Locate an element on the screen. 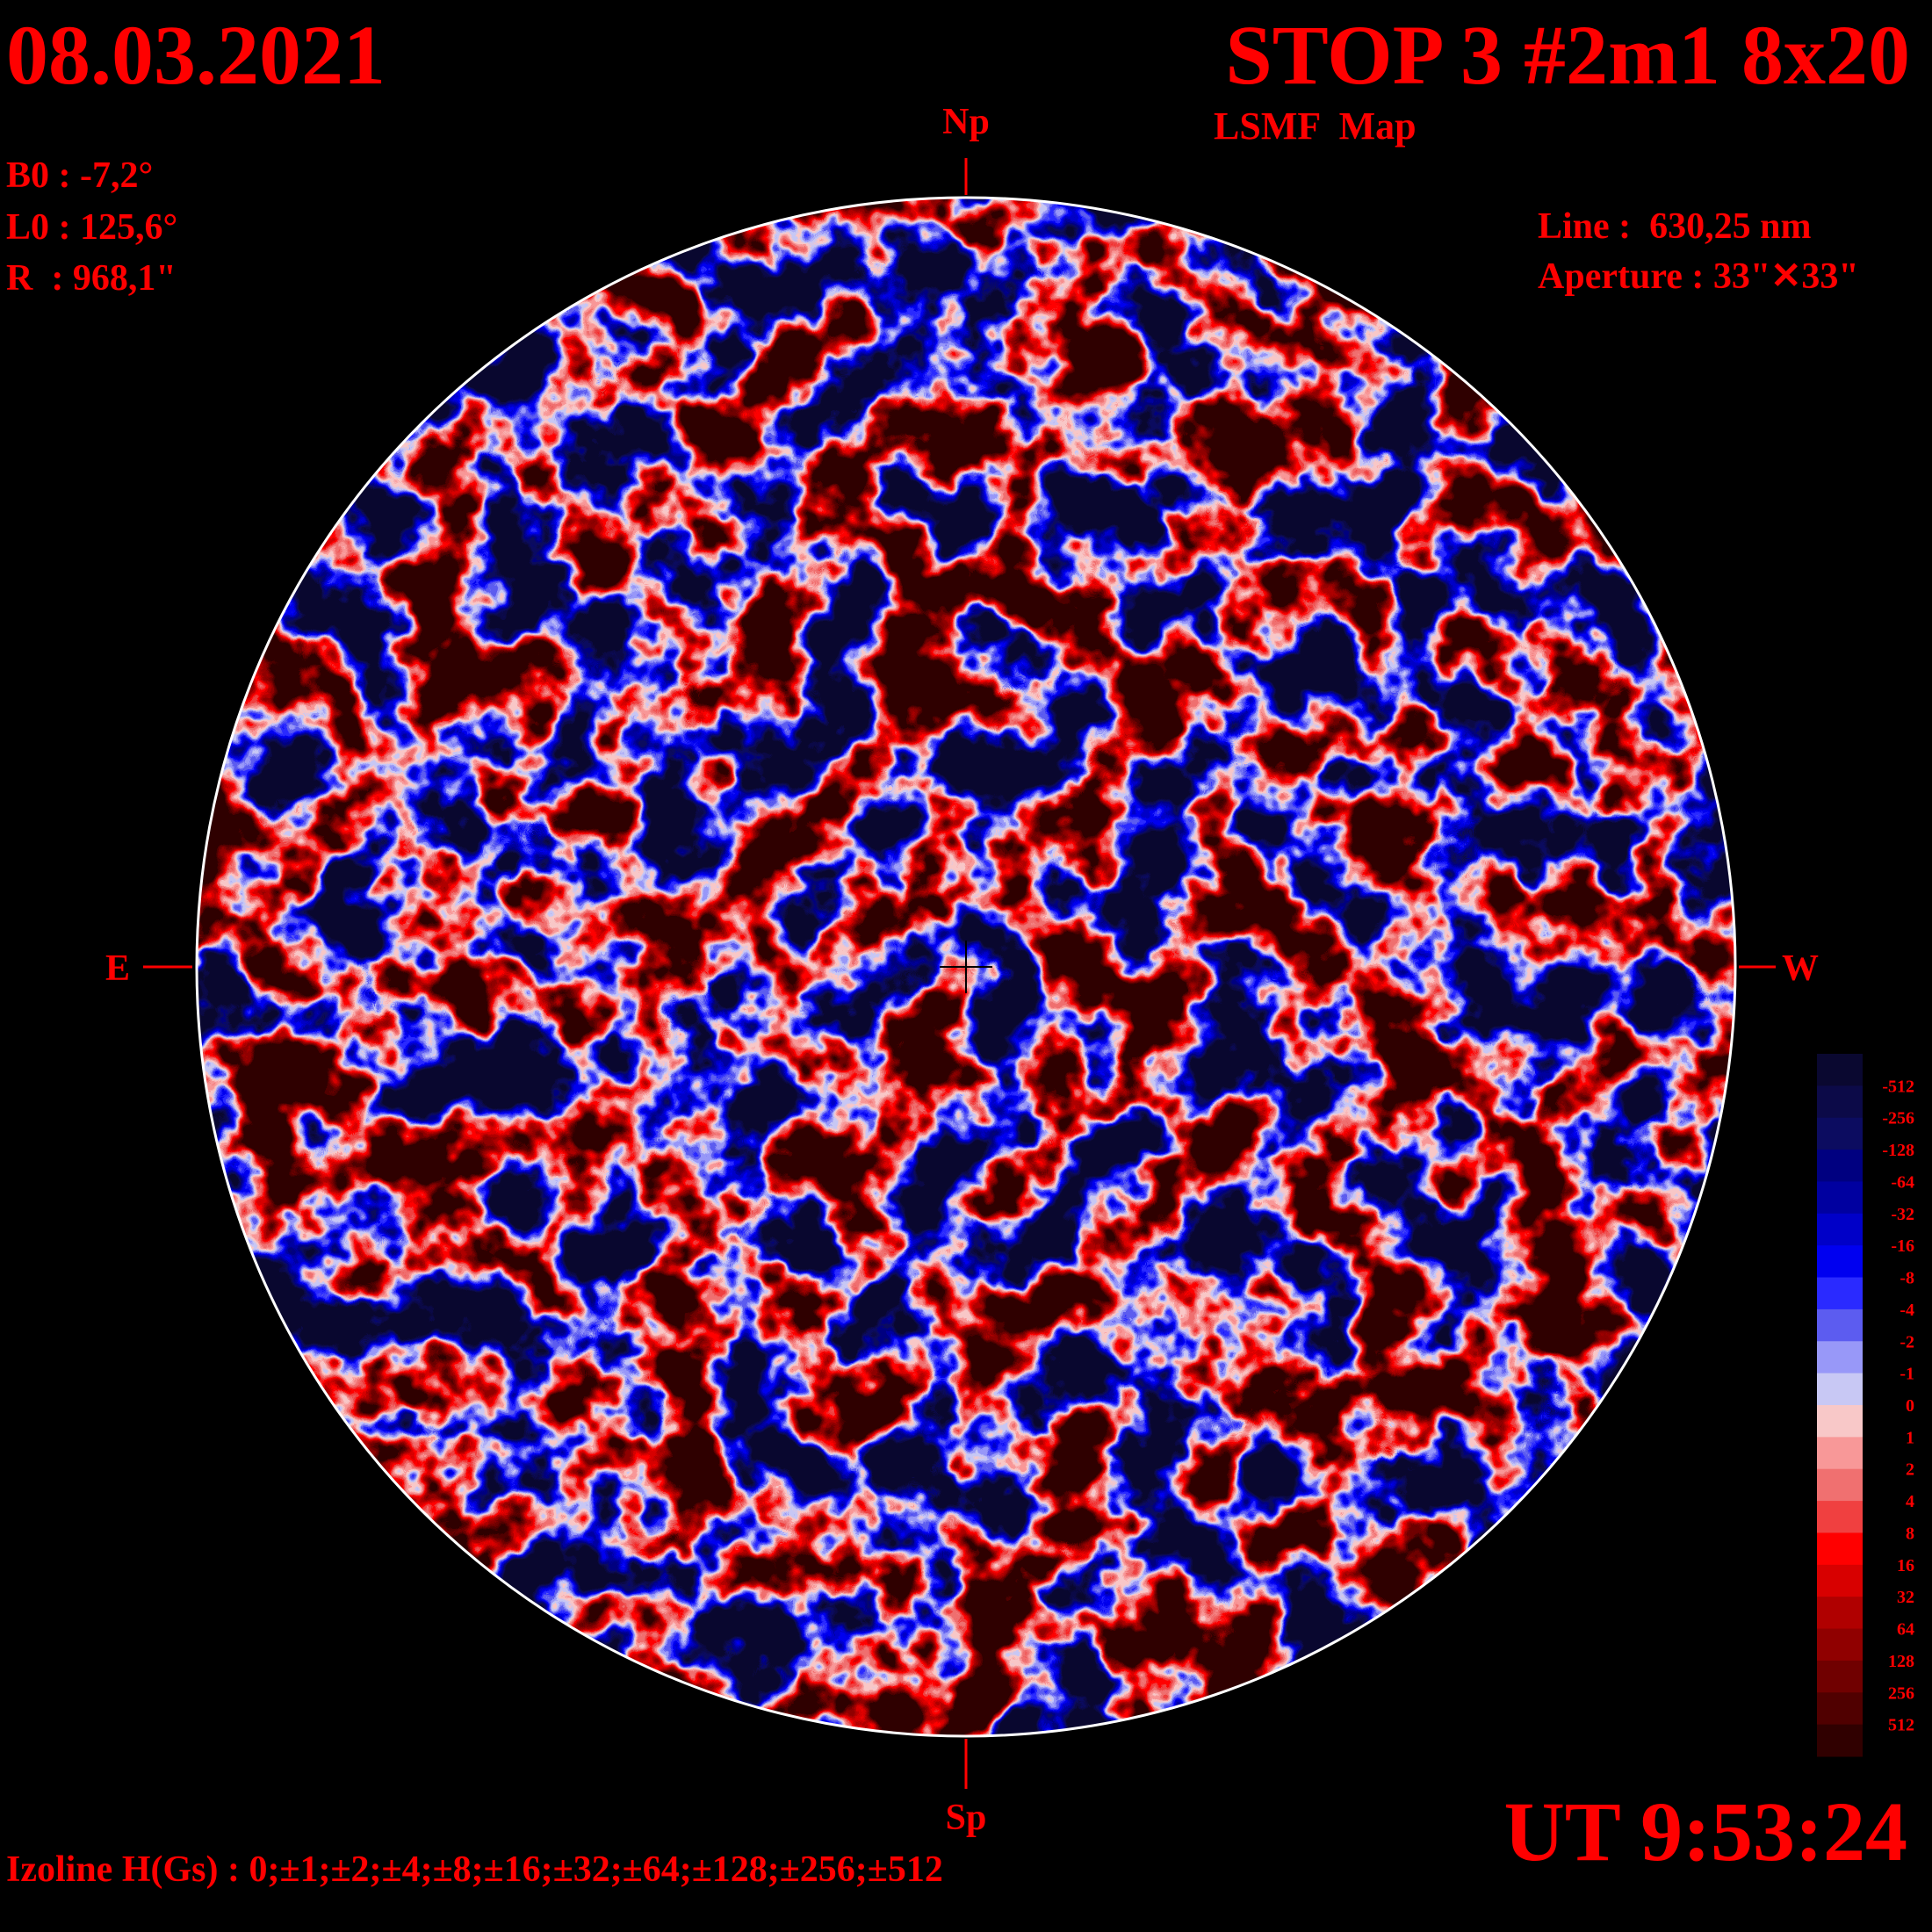 This screenshot has height=1932, width=1932. colorbar-label: 256 is located at coordinates (1901, 1693).